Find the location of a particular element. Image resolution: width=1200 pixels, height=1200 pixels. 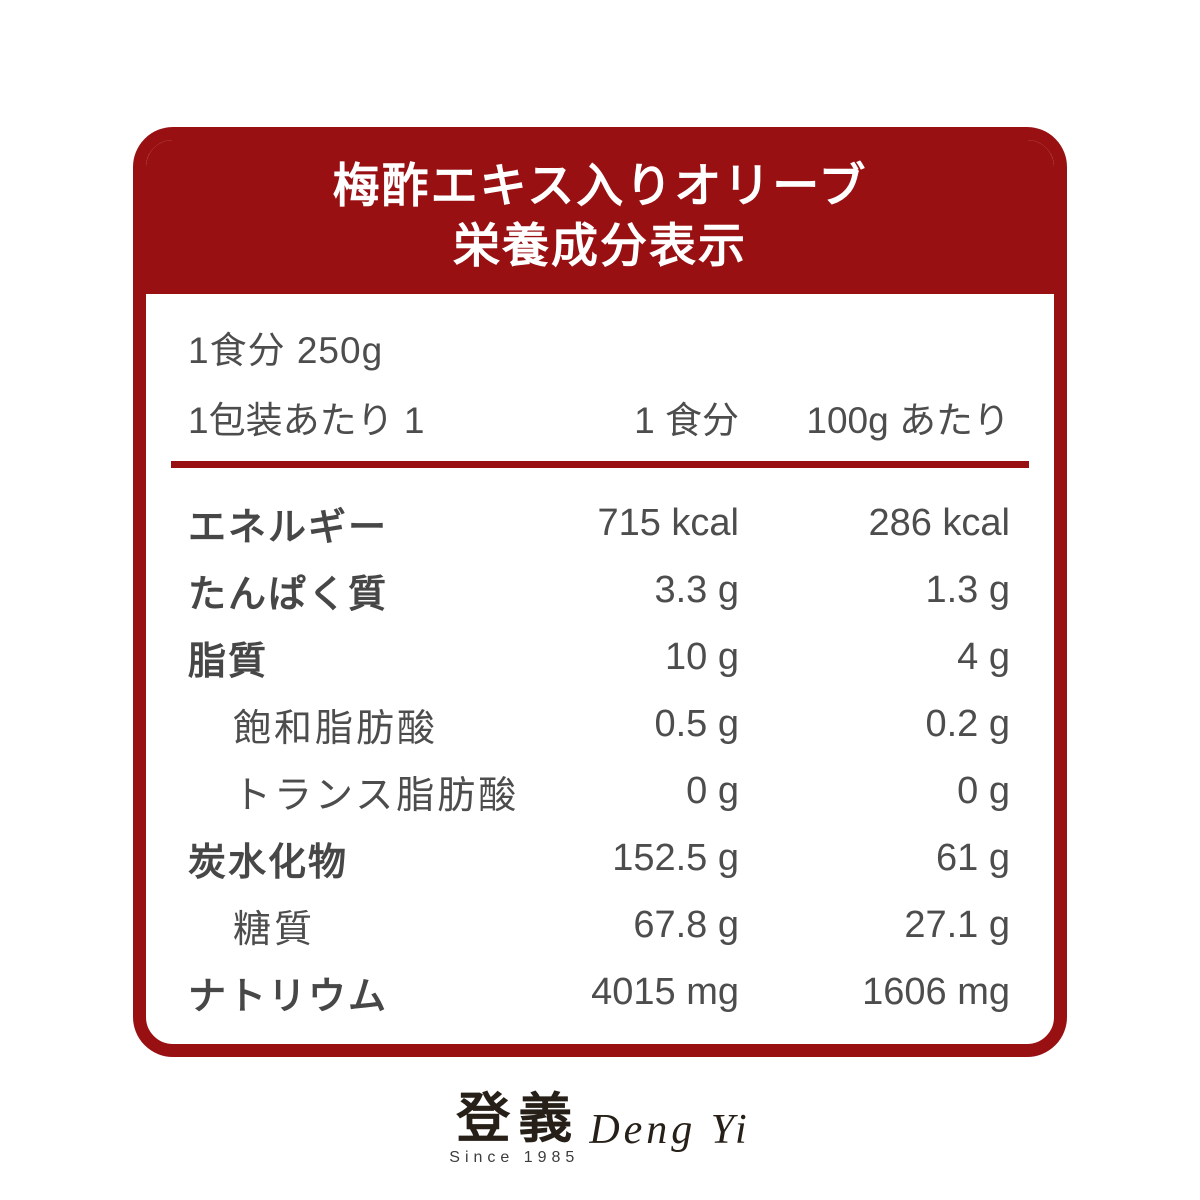

row-label: エネルギー is located at coordinates (288, 528).